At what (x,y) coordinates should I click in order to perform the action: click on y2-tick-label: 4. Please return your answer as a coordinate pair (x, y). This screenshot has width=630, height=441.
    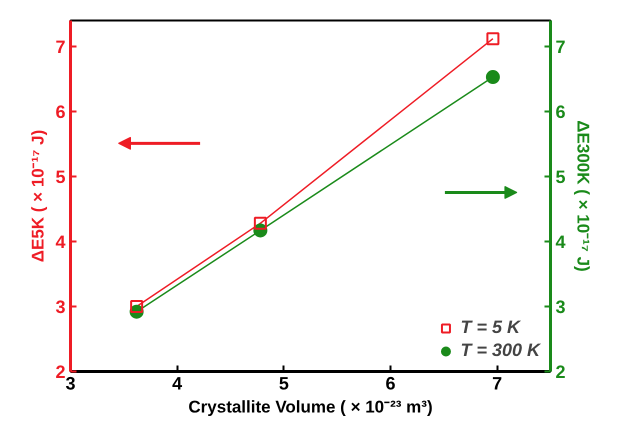
    Looking at the image, I should click on (561, 242).